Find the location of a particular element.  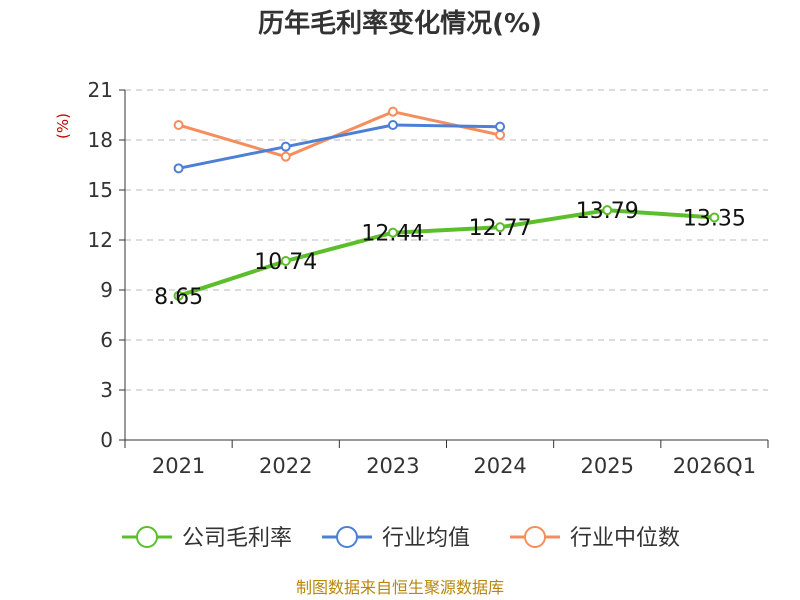

data-label-2025: 13.79 is located at coordinates (607, 211).